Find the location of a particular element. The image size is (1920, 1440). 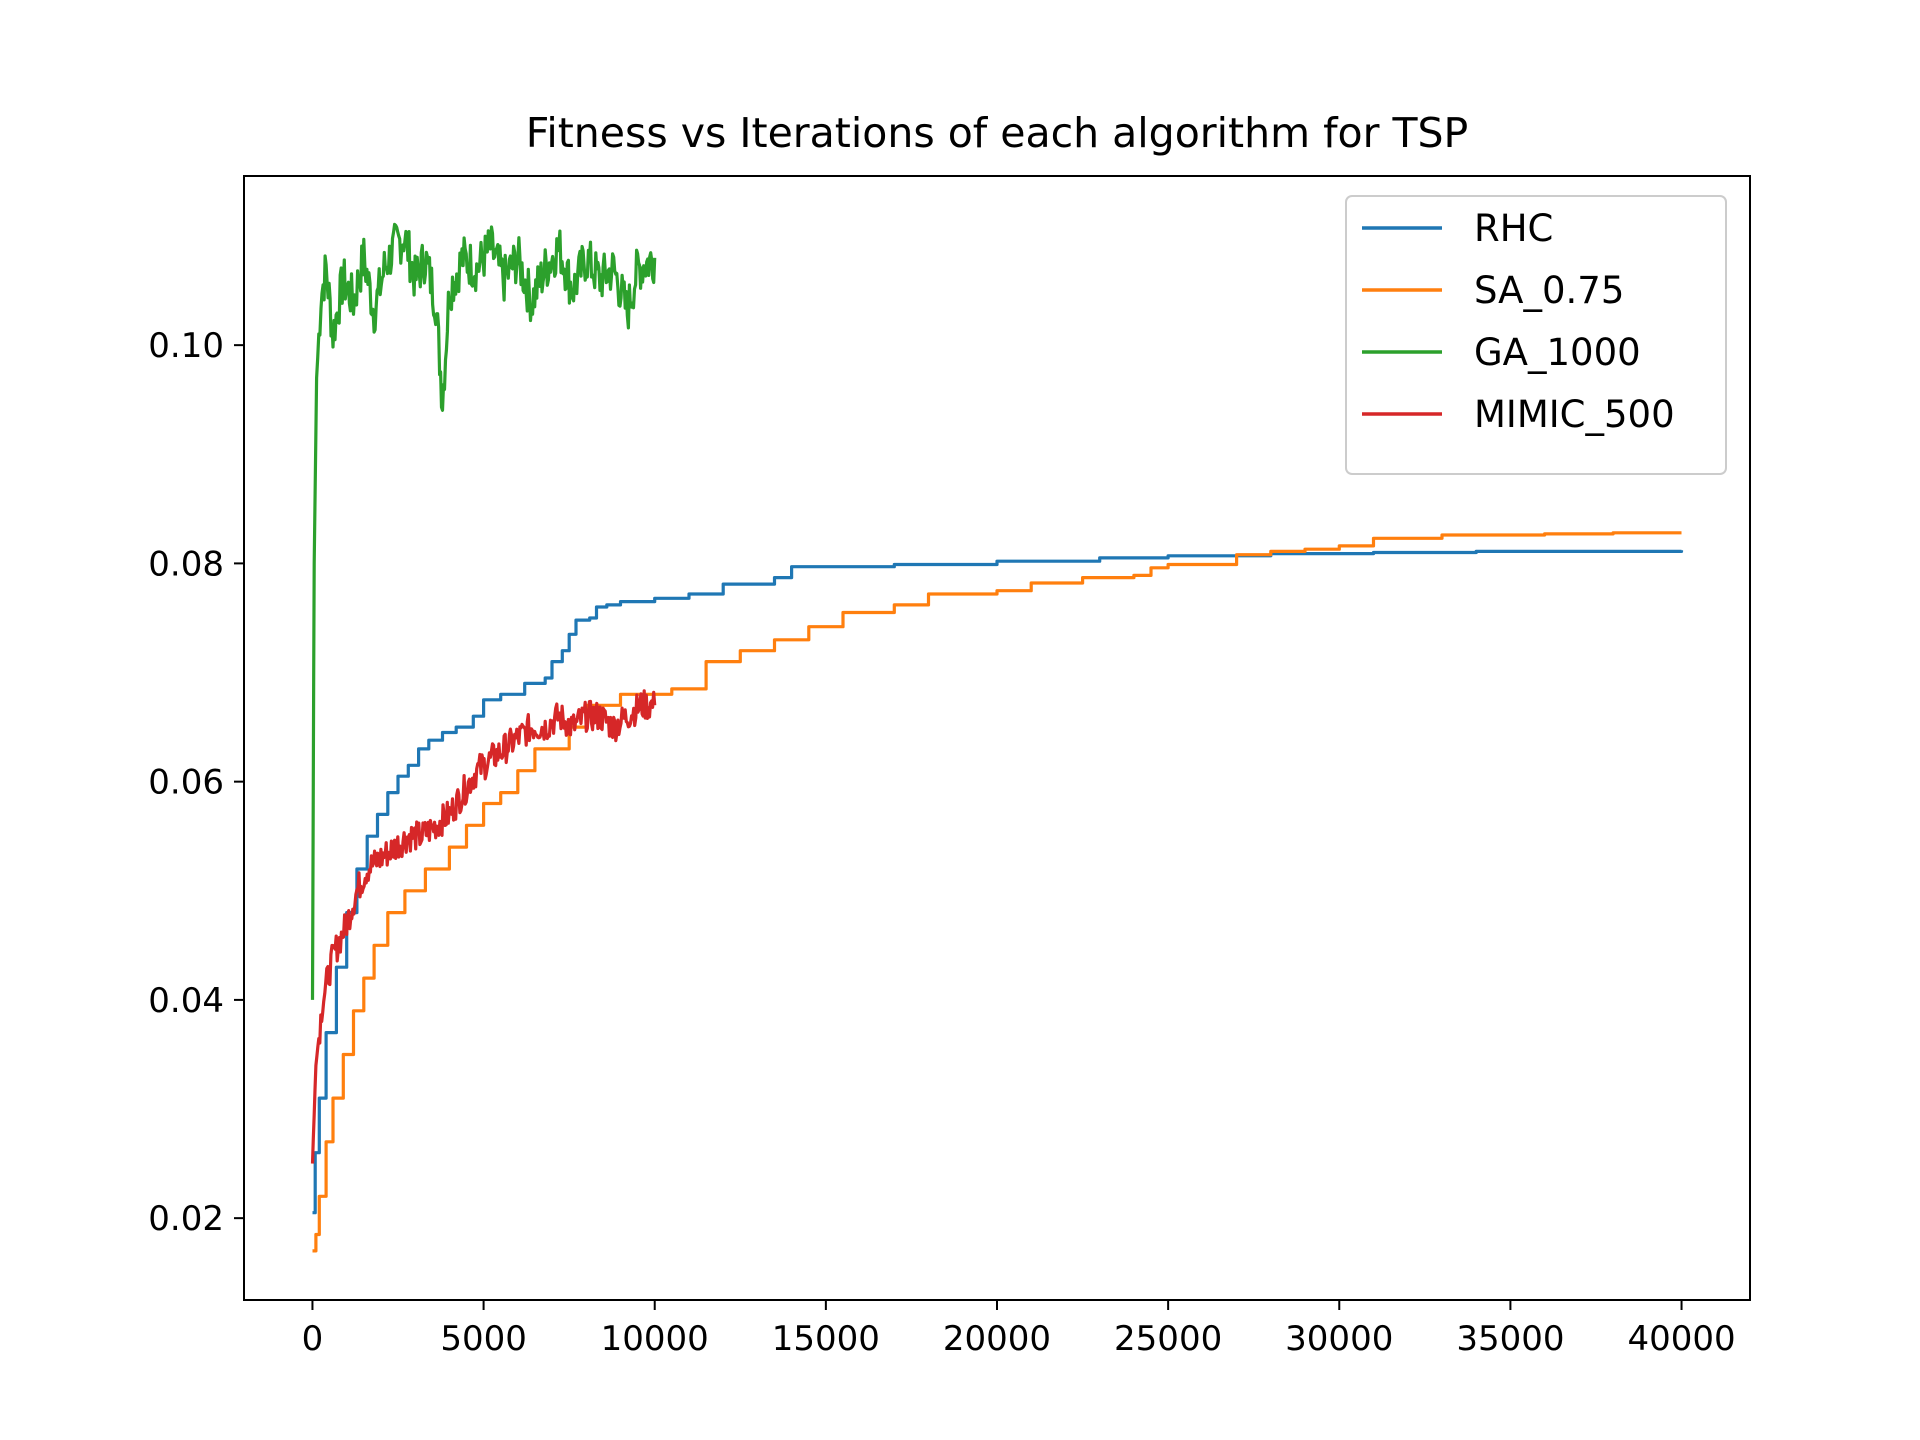

legend: RHC SA_0.75 GA_1000 MIMIC_500 is located at coordinates (1536, 335).